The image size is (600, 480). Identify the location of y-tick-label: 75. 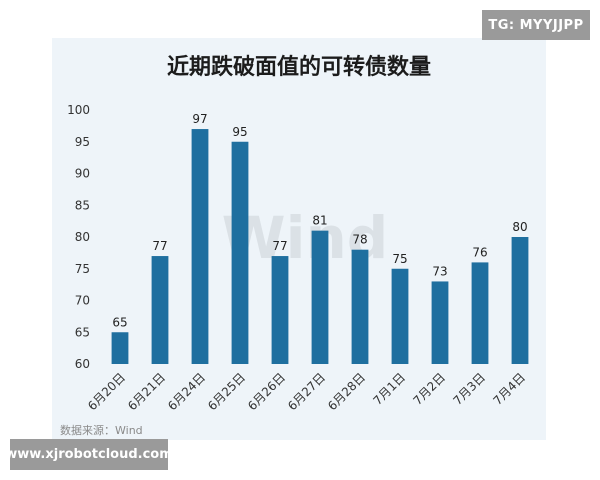
(82, 269).